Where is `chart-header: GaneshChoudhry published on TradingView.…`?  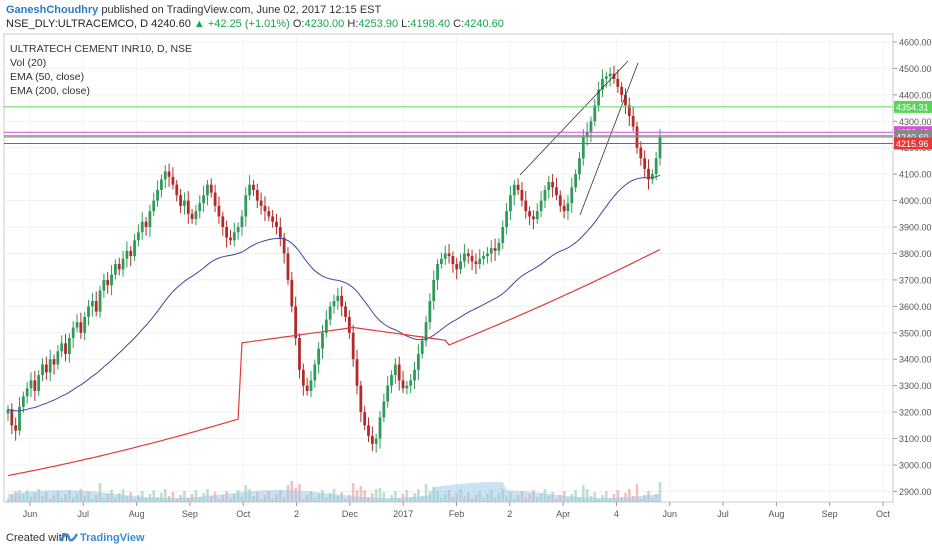 chart-header: GaneshChoudhry published on TradingView.… is located at coordinates (466, 17).